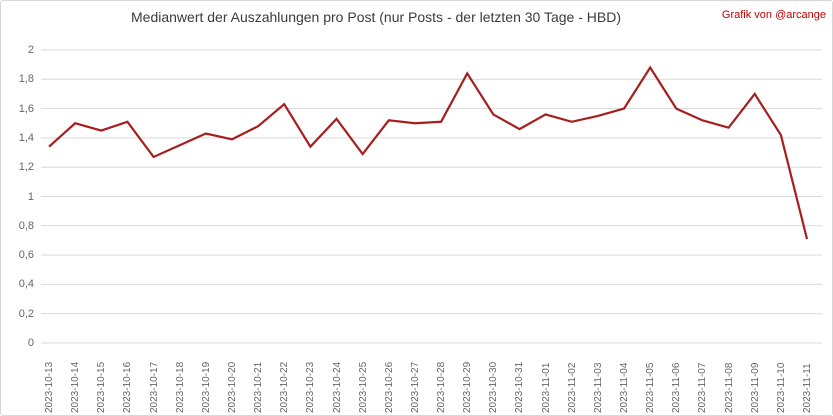 The image size is (833, 416). Describe the element at coordinates (30, 196) in the screenshot. I see `y-axis-label: 1` at that location.